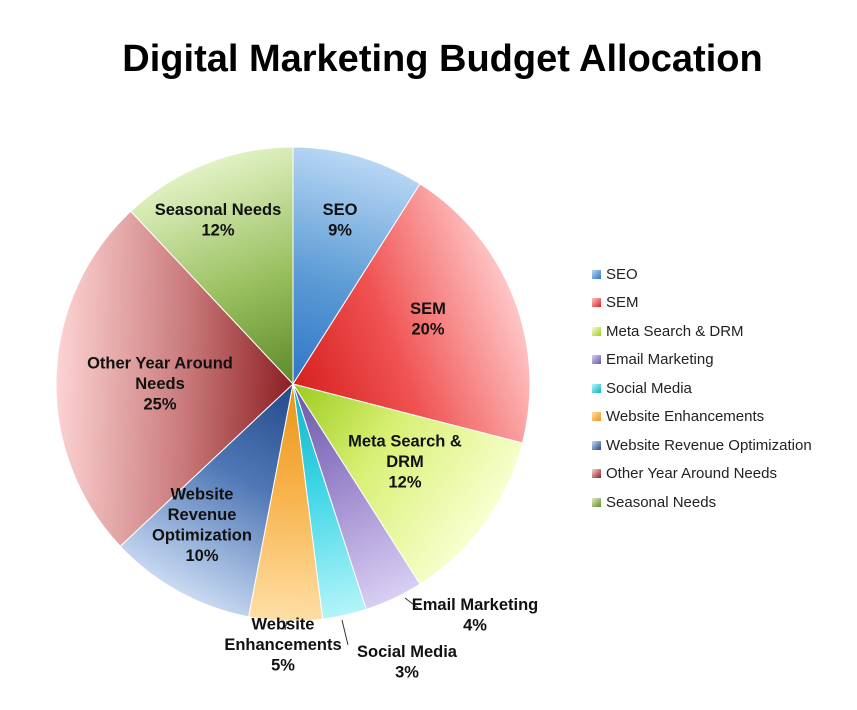 This screenshot has height=710, width=857. What do you see at coordinates (405, 462) in the screenshot?
I see `slice-label-meta-search-drm: Meta Search & DRM 12%` at bounding box center [405, 462].